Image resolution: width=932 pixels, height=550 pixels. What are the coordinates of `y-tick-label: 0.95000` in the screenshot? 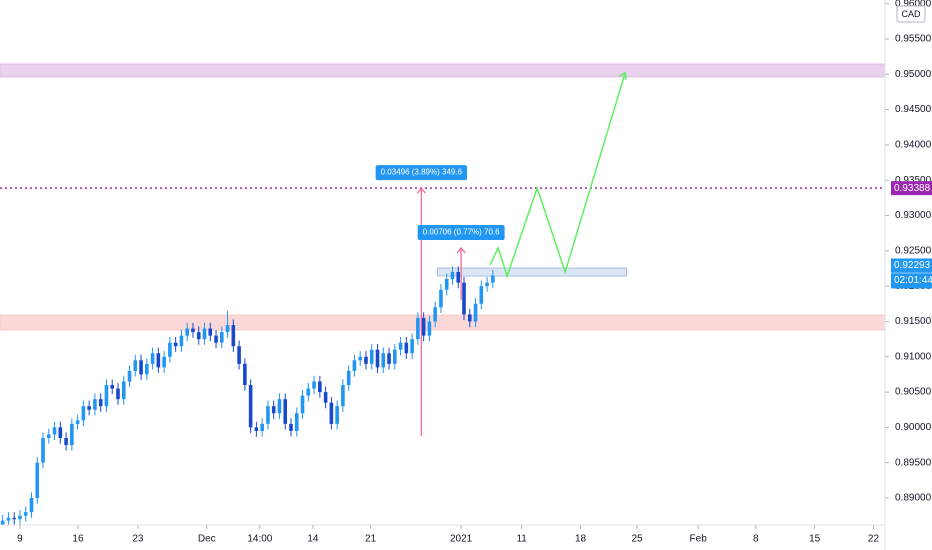 It's located at (913, 74).